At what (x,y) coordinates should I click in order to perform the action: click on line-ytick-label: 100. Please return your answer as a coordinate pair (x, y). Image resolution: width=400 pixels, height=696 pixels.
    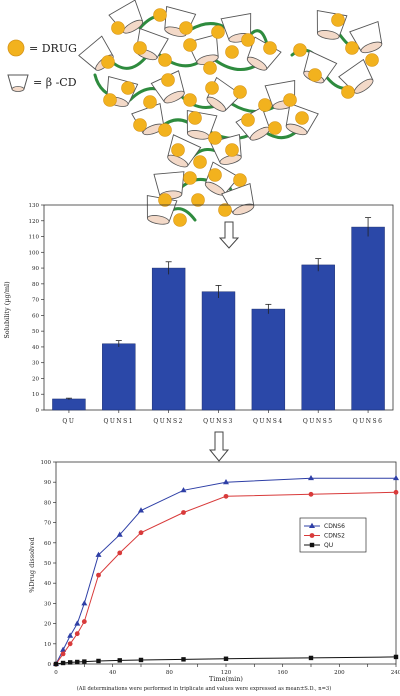
    Looking at the image, I should click on (46, 463).